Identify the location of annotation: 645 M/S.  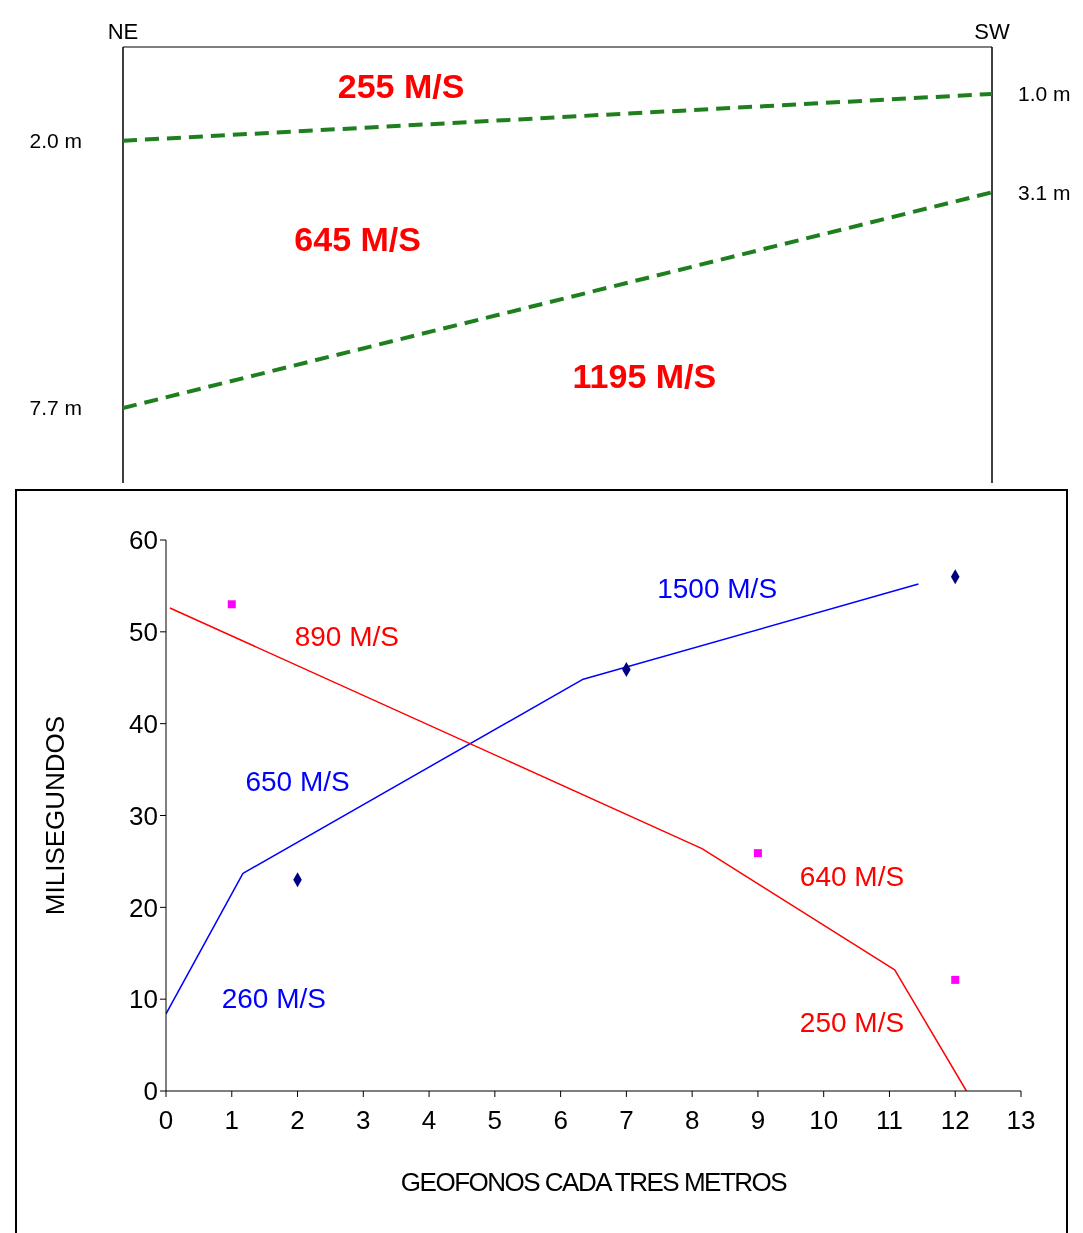
(357, 238).